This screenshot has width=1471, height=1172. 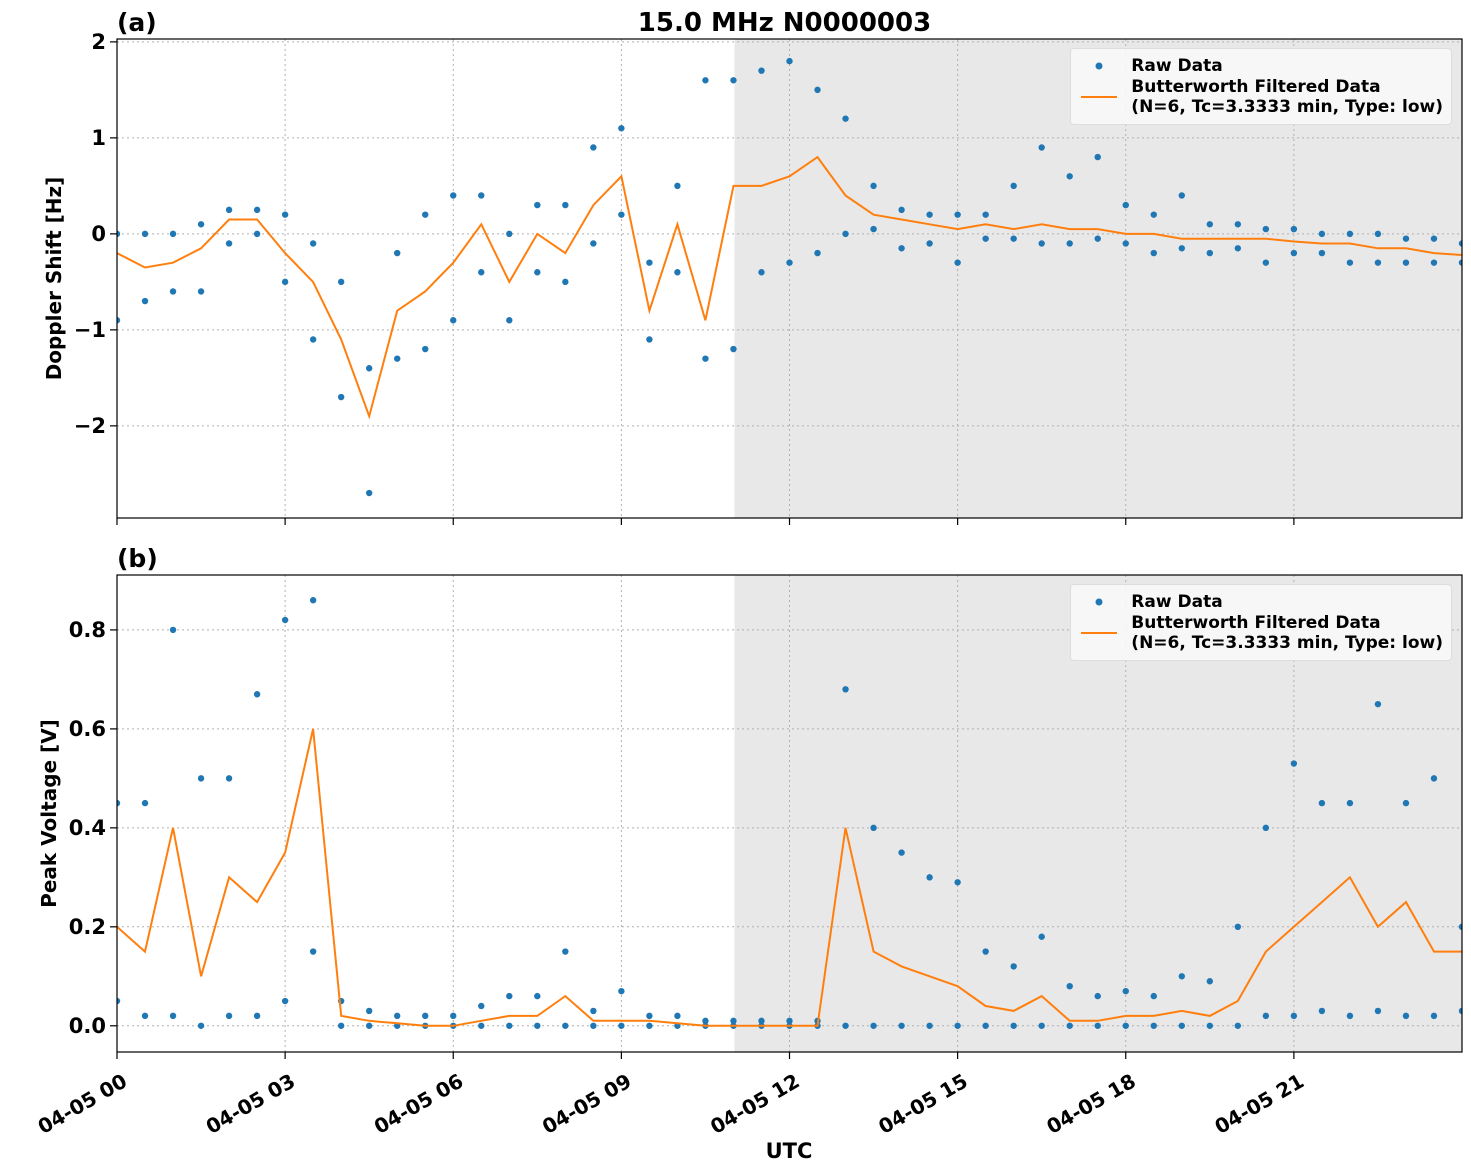 What do you see at coordinates (1261, 66) in the screenshot?
I see `legend-entry: Raw Data` at bounding box center [1261, 66].